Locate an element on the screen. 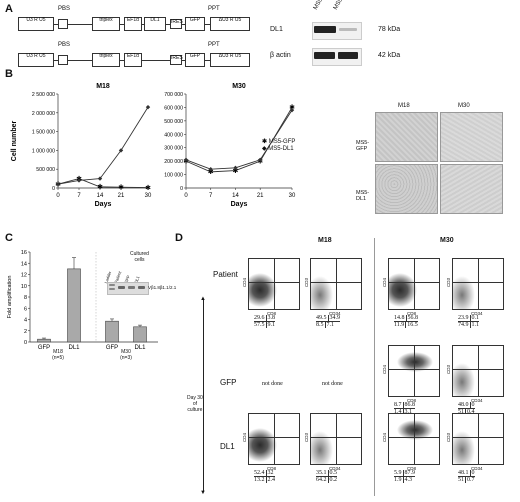 Image resolution: width=520 pixels, height=502 pixels. row-label-dl1: DL1 is located at coordinates (227, 446).